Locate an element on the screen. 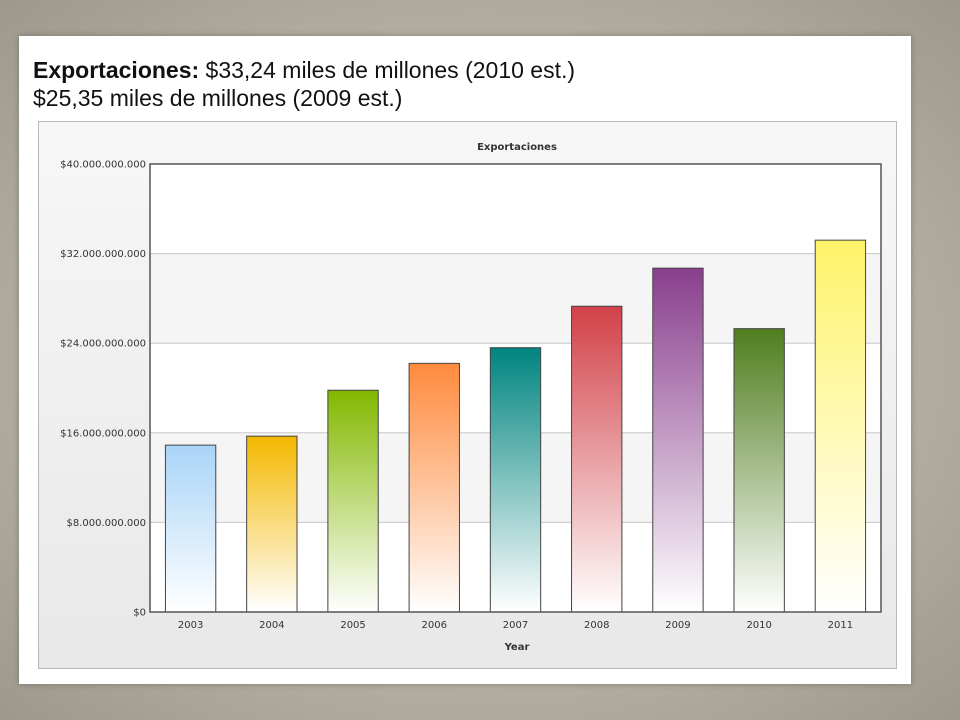  x-tick-label: 2008 is located at coordinates (596, 625).